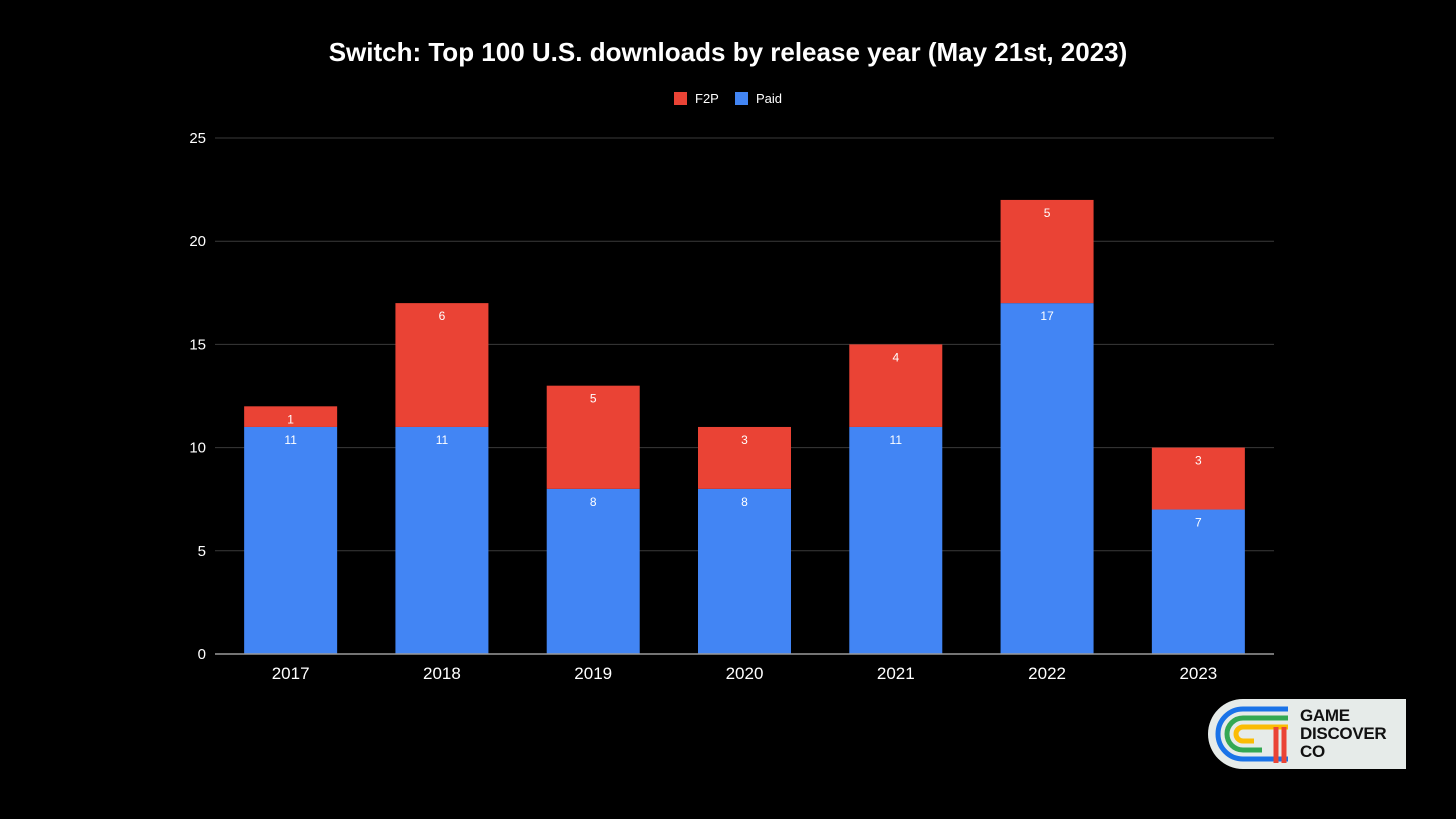  I want to click on logo-line-2: DISCOVER, so click(1343, 733).